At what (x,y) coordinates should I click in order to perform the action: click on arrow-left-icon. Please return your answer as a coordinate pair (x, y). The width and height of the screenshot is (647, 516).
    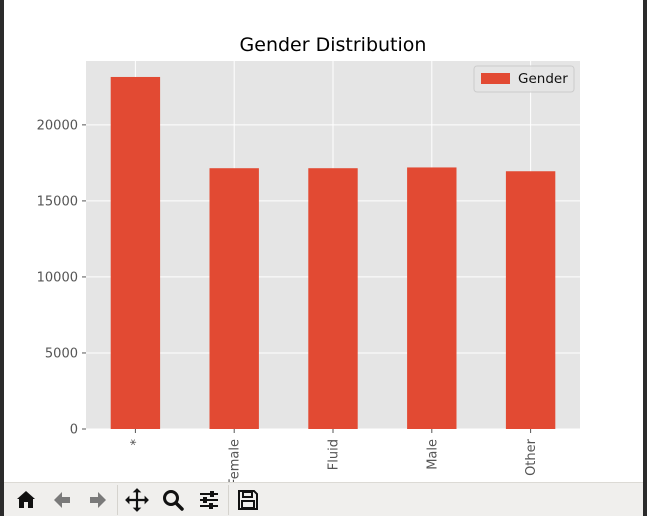
    Looking at the image, I should click on (62, 499).